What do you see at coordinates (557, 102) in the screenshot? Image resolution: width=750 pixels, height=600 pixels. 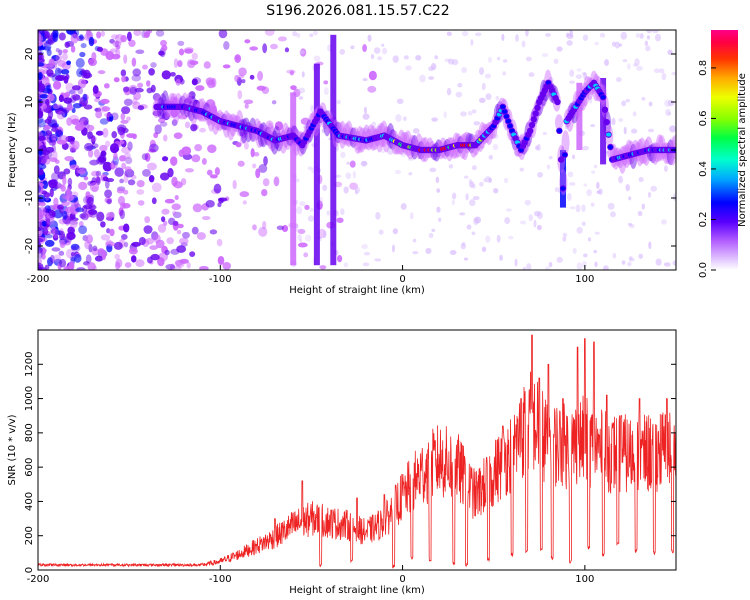 I see `spectrogram-ridge-core` at bounding box center [557, 102].